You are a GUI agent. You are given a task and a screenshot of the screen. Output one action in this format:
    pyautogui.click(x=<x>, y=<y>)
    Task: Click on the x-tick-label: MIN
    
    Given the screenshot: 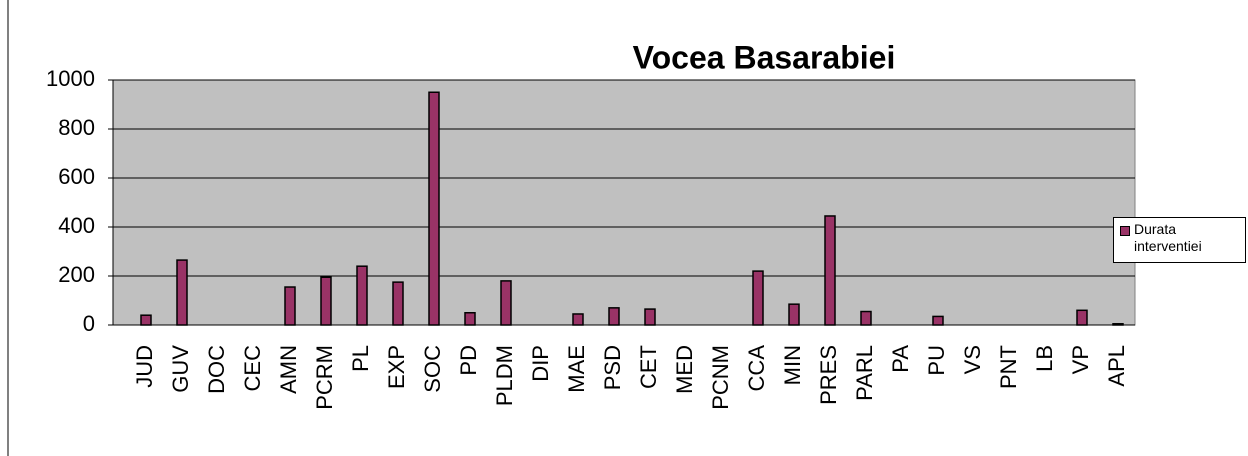 What is the action you would take?
    pyautogui.click(x=792, y=365)
    